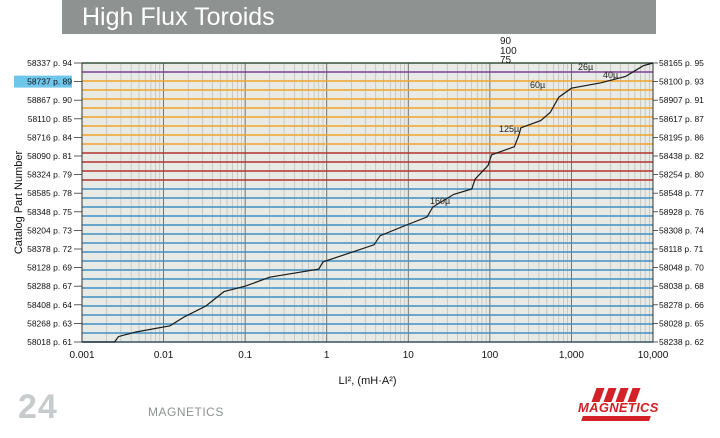 The height and width of the screenshot is (438, 720). What do you see at coordinates (681, 268) in the screenshot?
I see `right-tick-label: 58048 p. 70` at bounding box center [681, 268].